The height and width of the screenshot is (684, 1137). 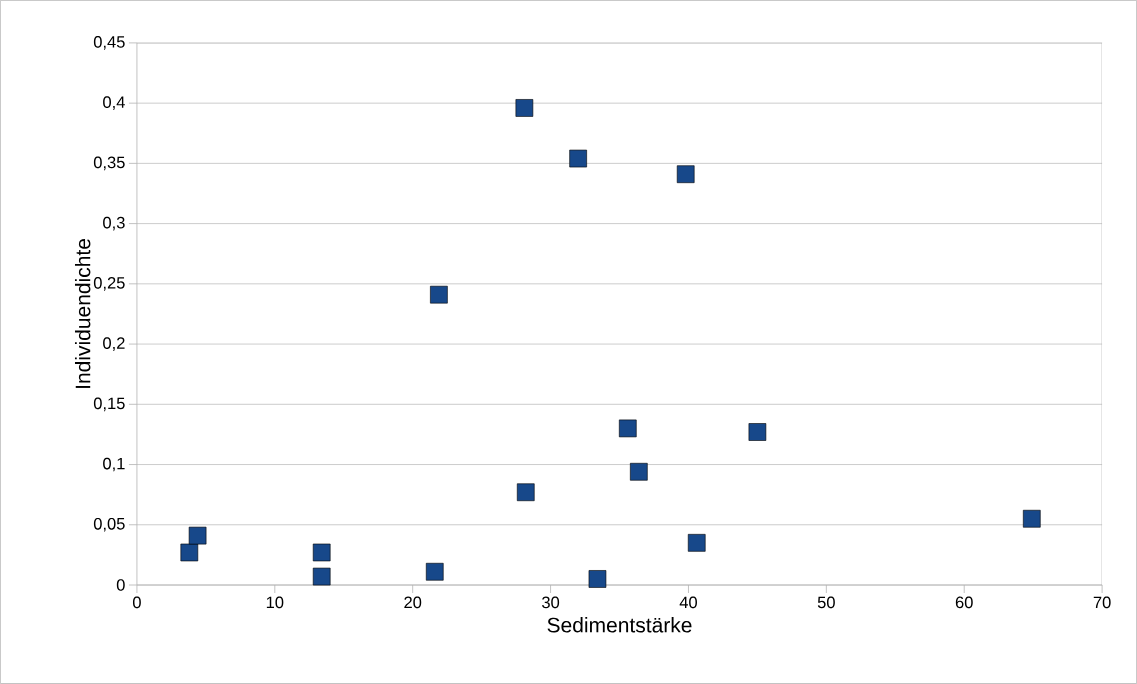 I want to click on x-tick-label: 40, so click(x=688, y=602).